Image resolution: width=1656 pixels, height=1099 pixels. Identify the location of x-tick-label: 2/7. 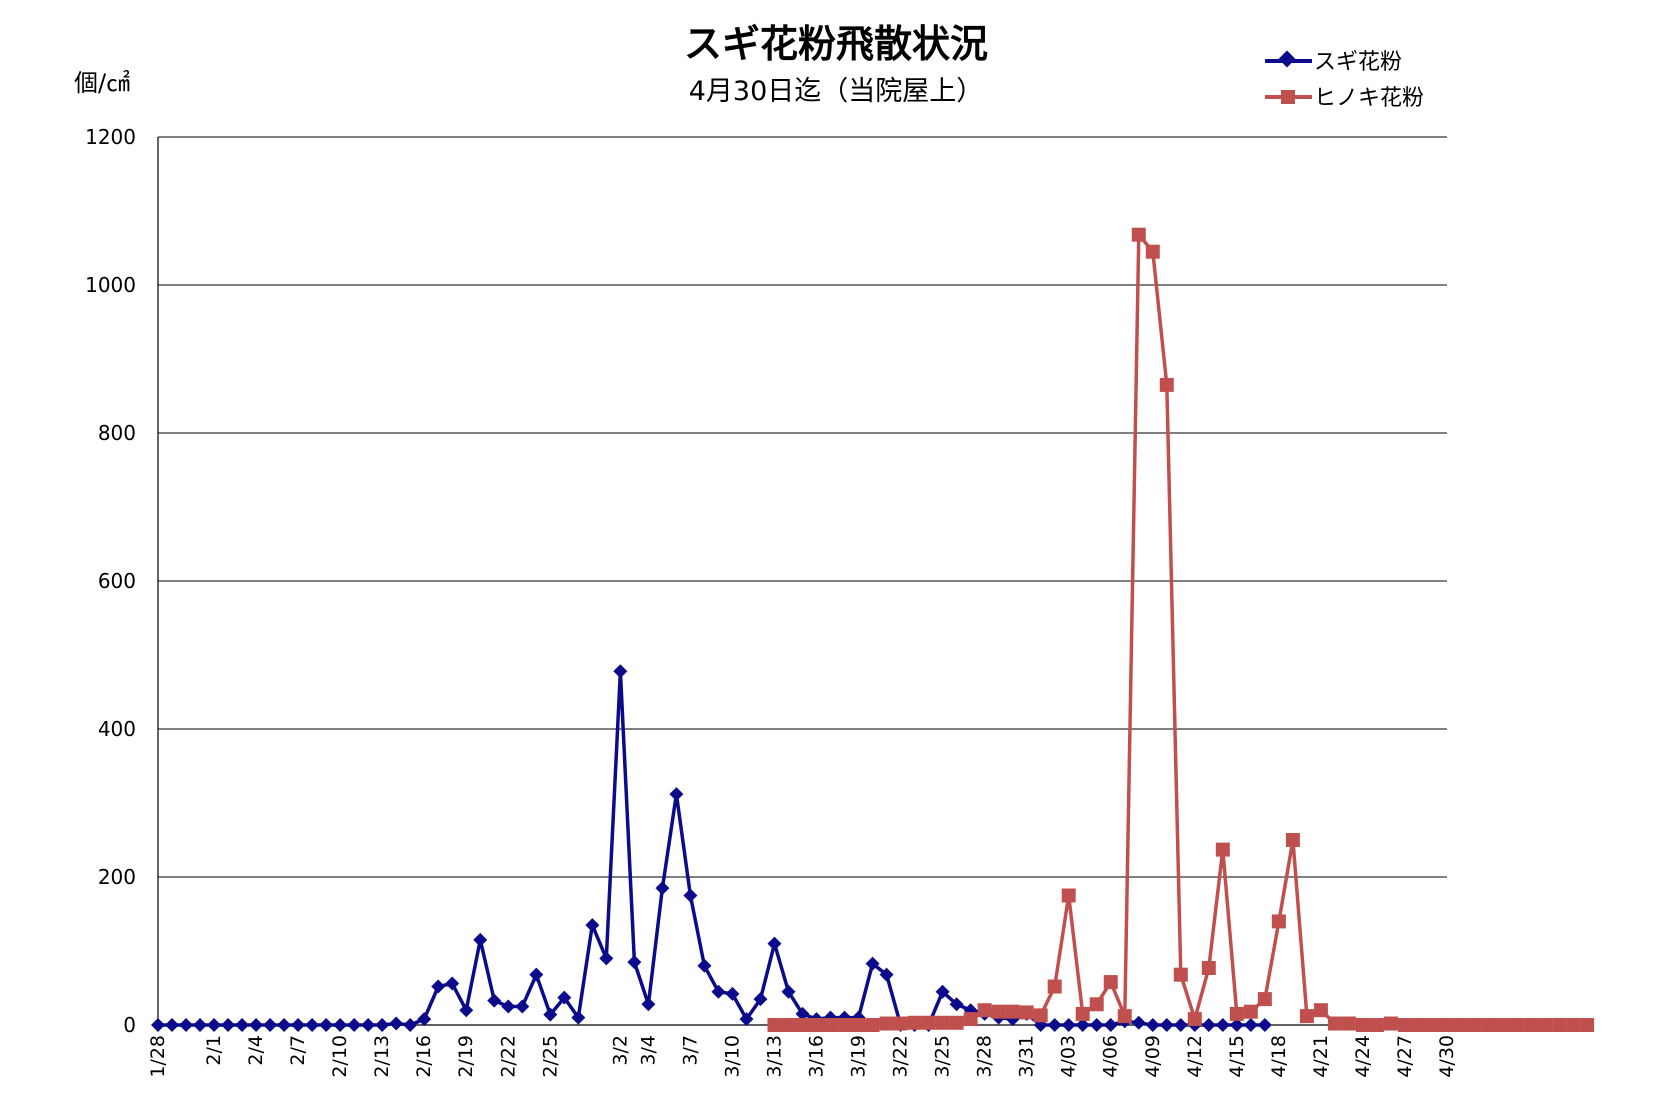
(298, 1050).